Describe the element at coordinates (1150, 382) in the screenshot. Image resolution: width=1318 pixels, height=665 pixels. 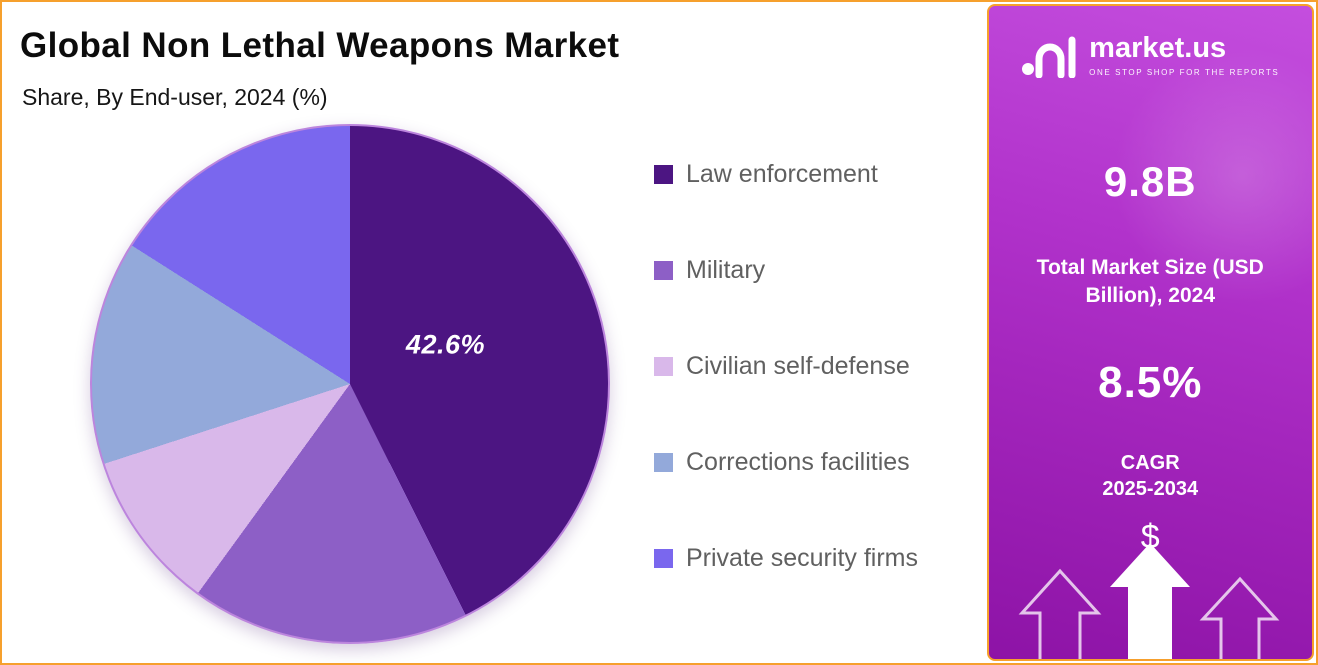
I see `cagr-value: 8.5%` at that location.